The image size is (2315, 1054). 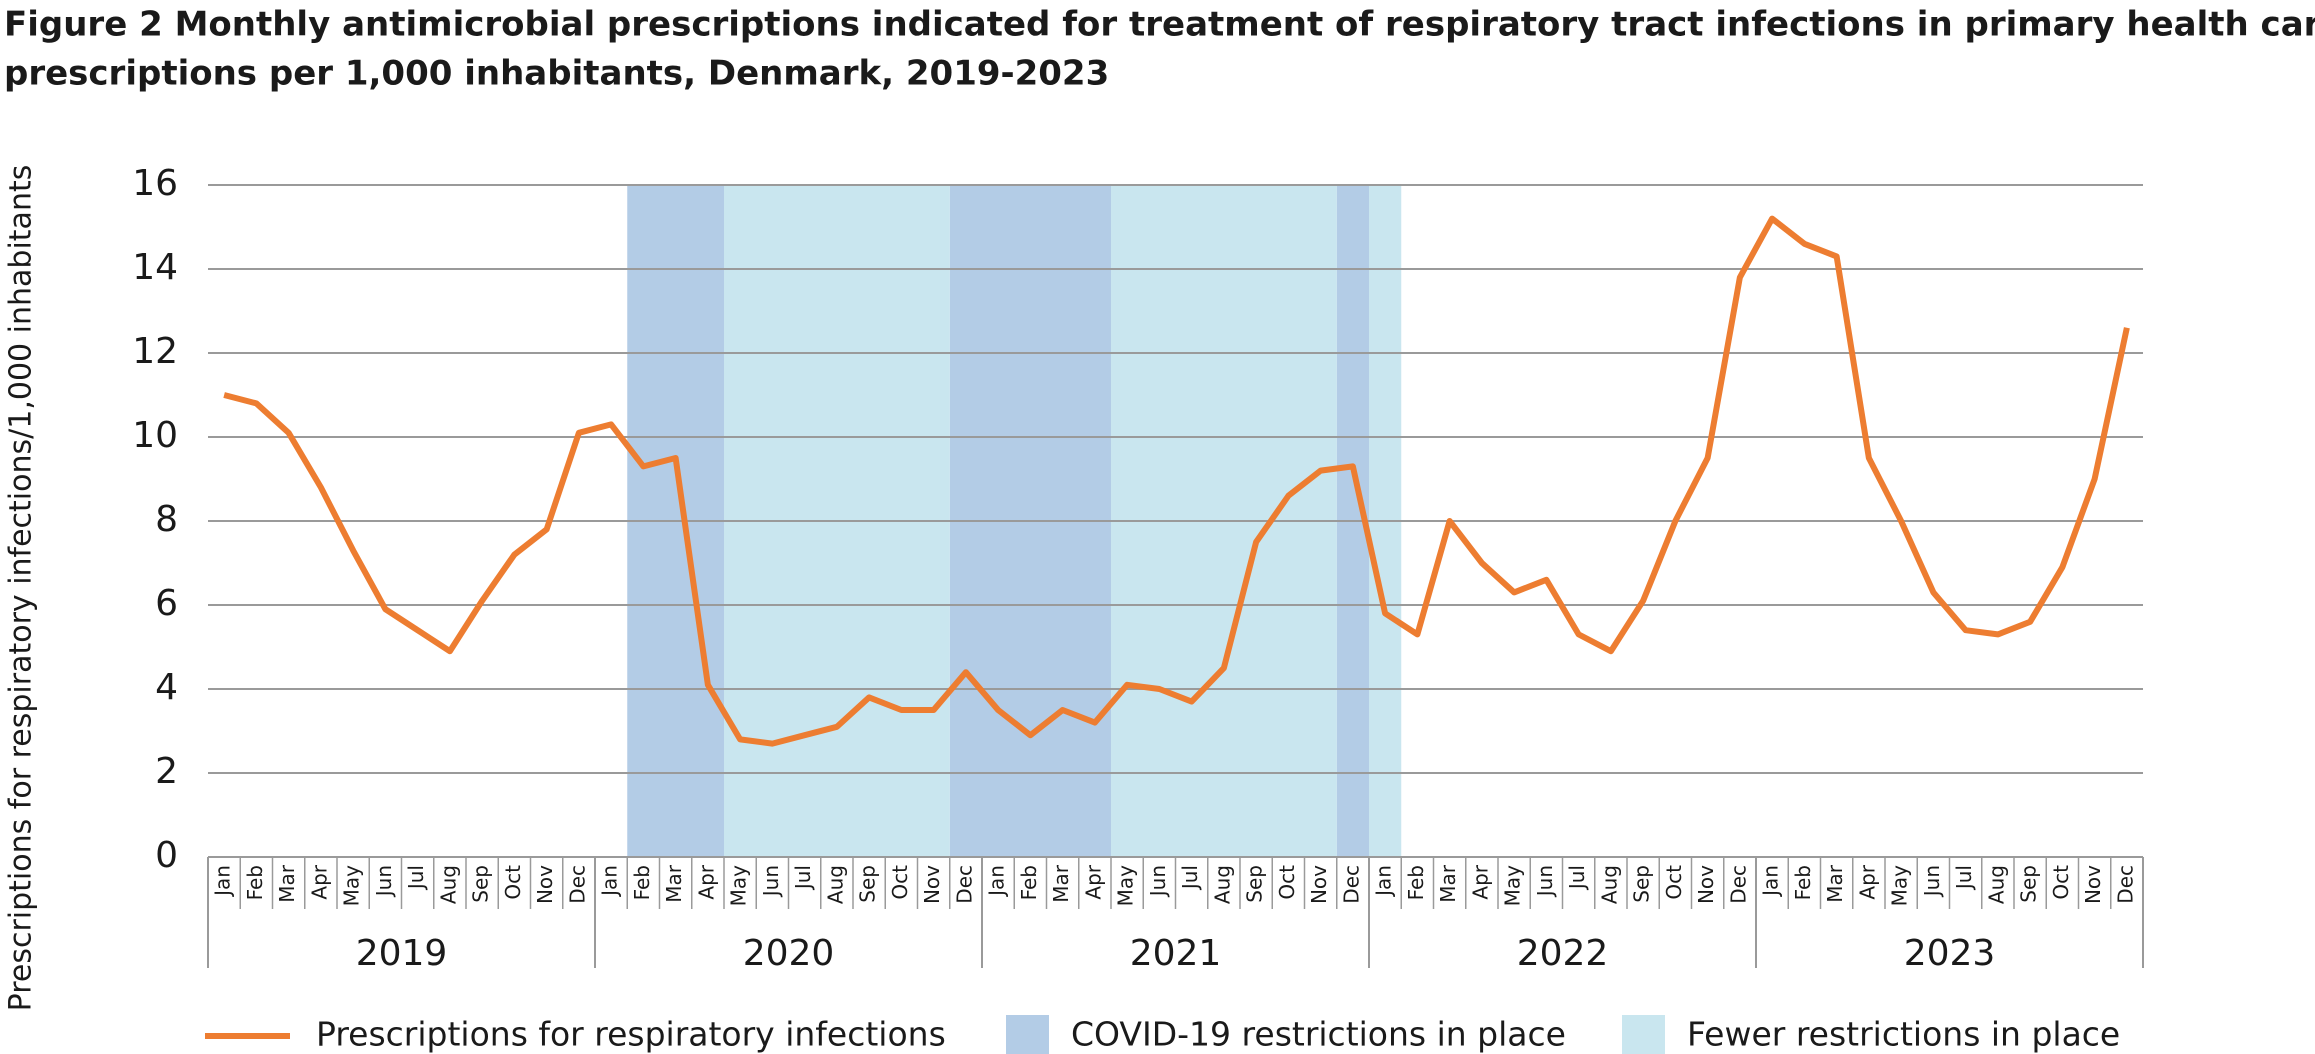 What do you see at coordinates (166, 603) in the screenshot?
I see `y-tick-label: 6` at bounding box center [166, 603].